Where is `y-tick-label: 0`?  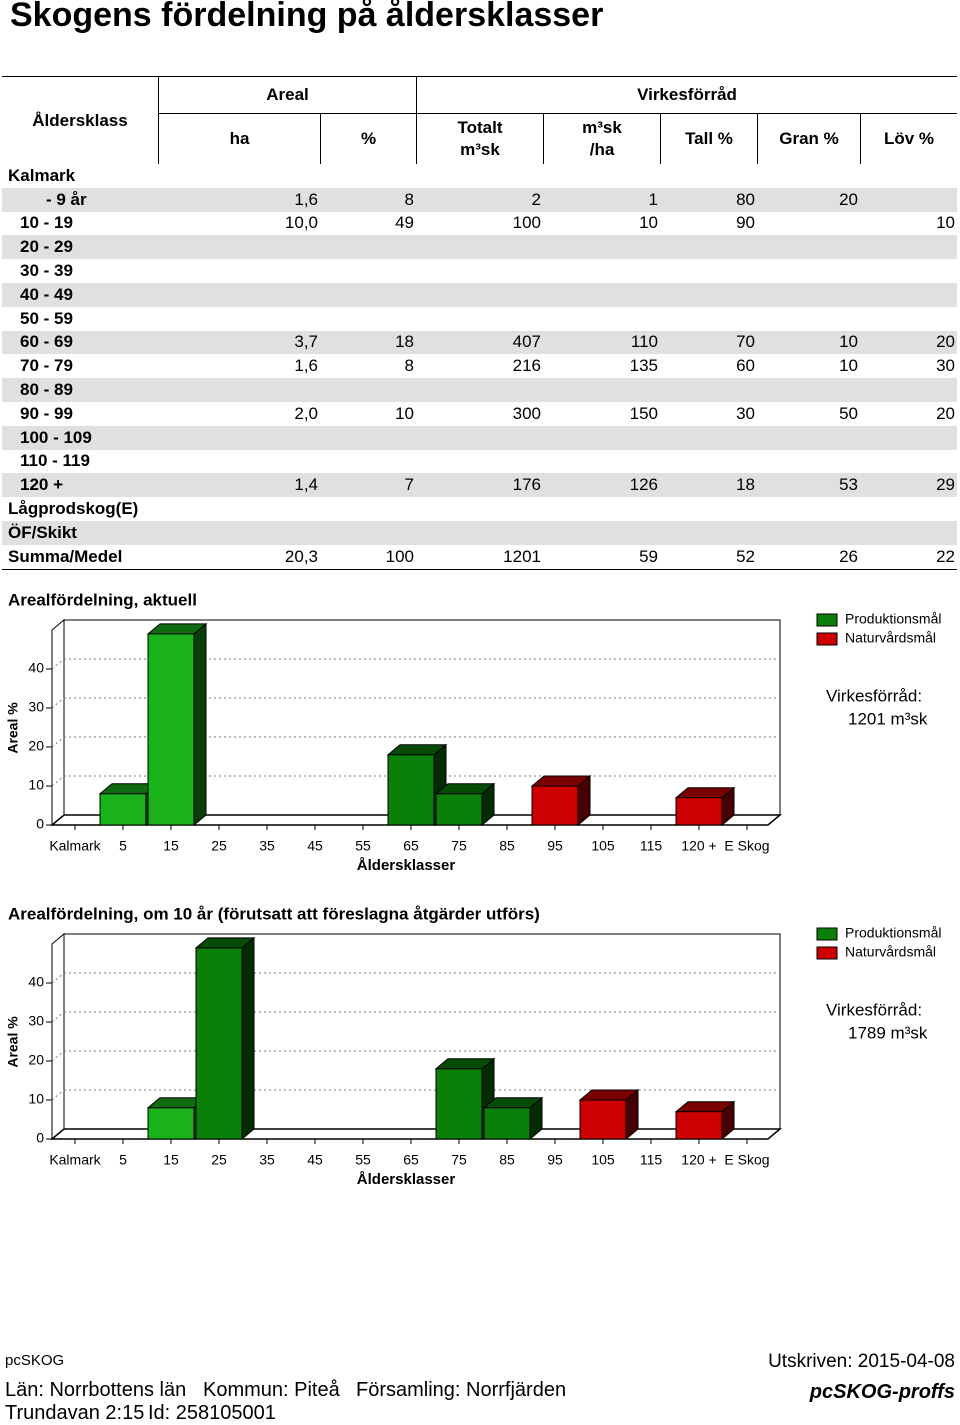
y-tick-label: 0 is located at coordinates (40, 1138).